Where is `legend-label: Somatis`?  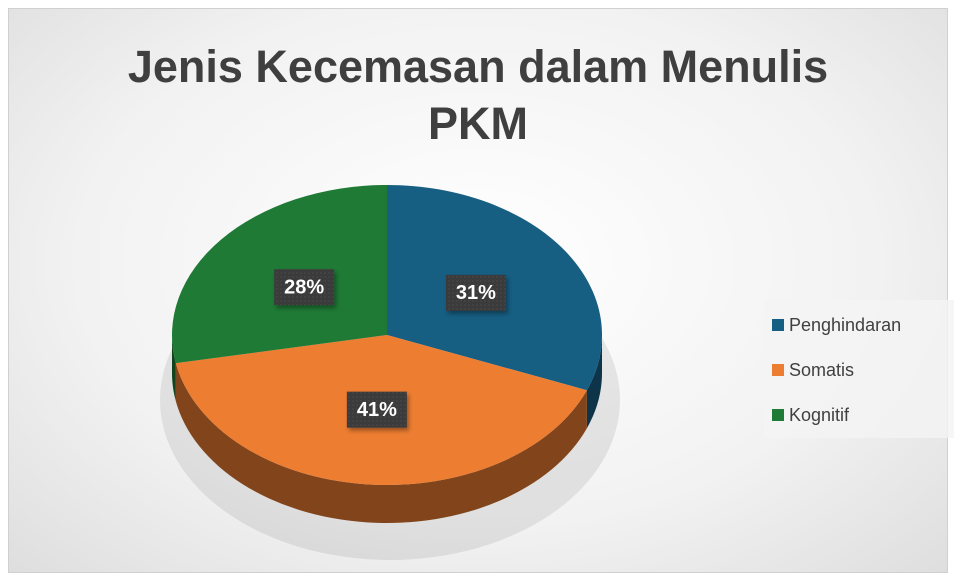 legend-label: Somatis is located at coordinates (821, 370).